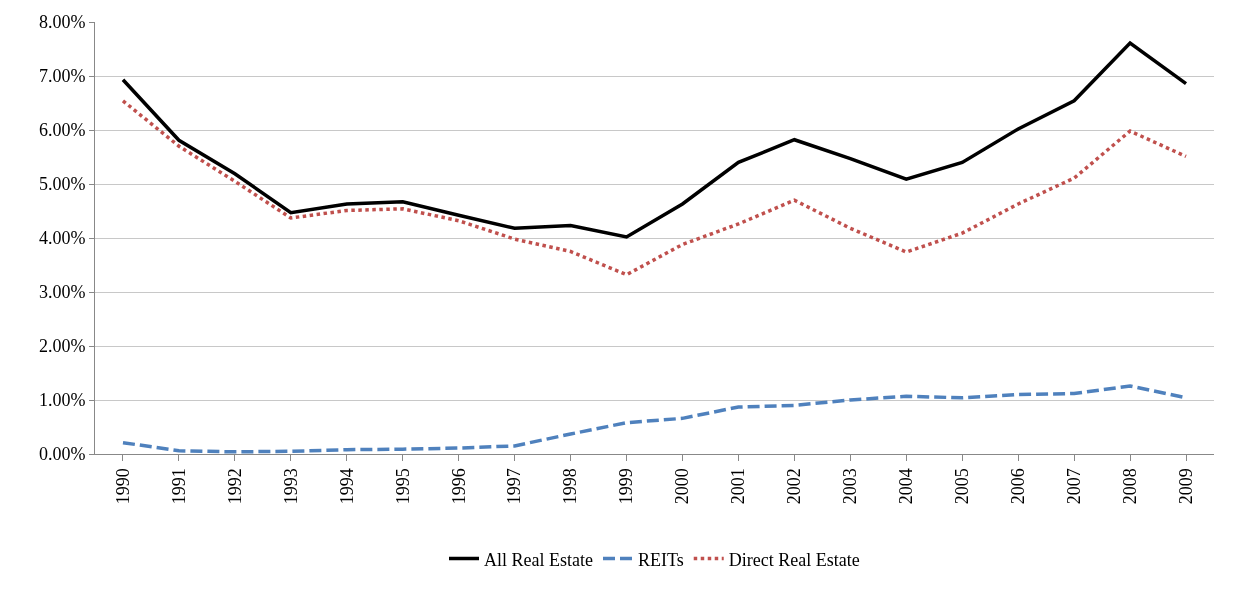 The width and height of the screenshot is (1234, 589). Describe the element at coordinates (234, 486) in the screenshot. I see `x-tick-label: 1992` at that location.